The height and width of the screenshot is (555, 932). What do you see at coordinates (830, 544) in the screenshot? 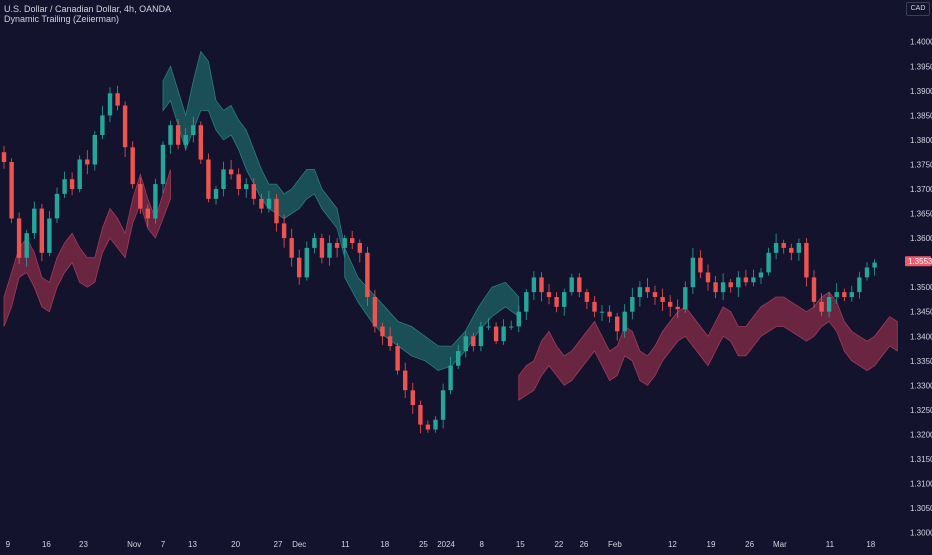
I see `time-tick-label: 11` at bounding box center [830, 544].